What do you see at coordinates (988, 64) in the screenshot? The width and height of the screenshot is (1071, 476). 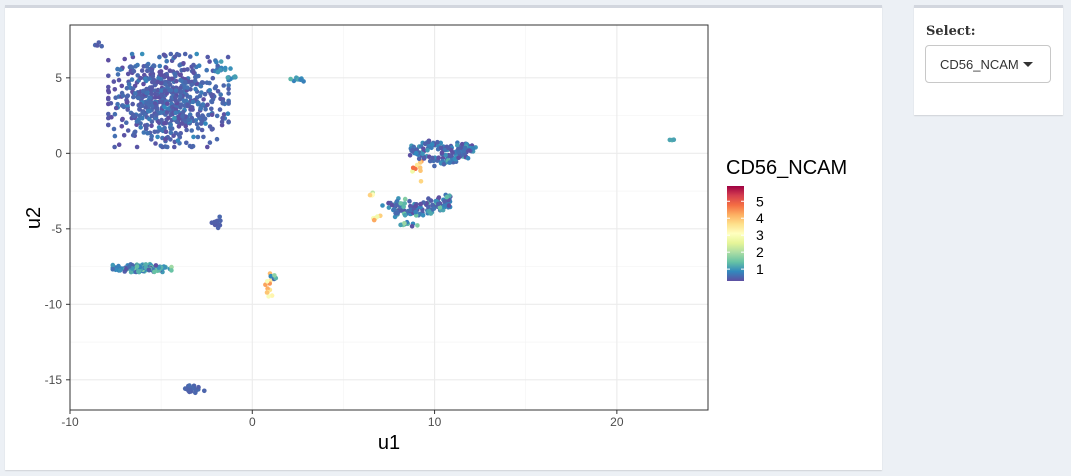 I see `marker-select-dropdown: CD56_NCAM` at bounding box center [988, 64].